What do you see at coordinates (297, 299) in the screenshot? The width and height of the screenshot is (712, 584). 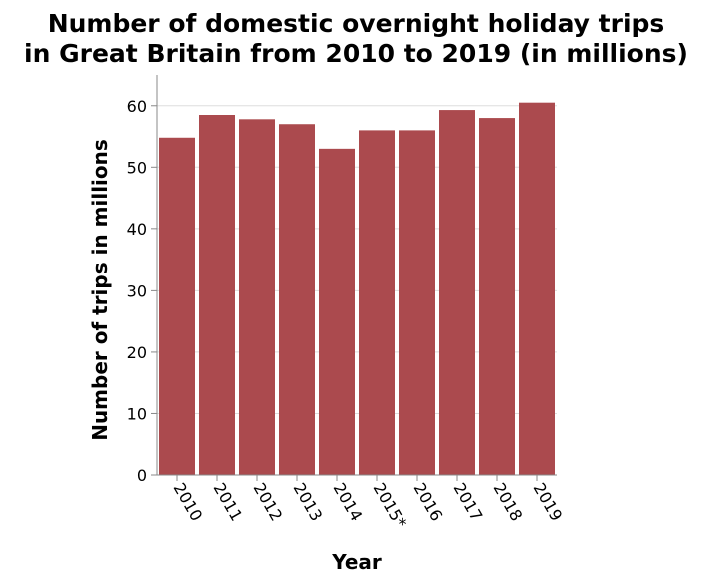 I see `bar-2013` at bounding box center [297, 299].